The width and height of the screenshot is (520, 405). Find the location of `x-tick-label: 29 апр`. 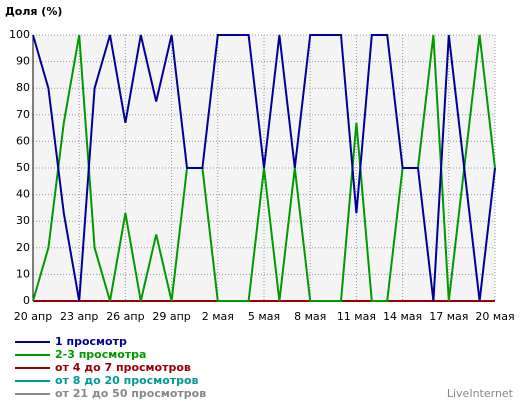

x-tick-label: 29 апр is located at coordinates (171, 316).